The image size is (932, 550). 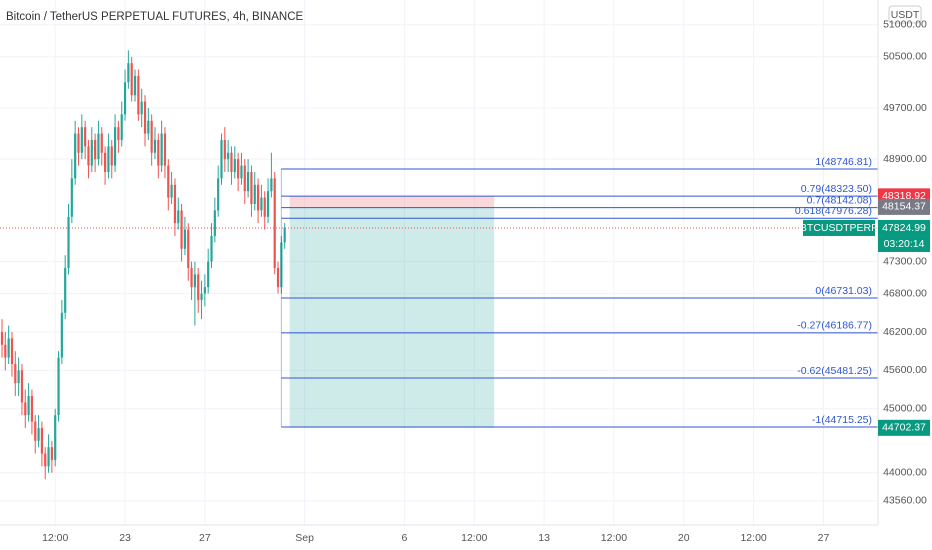 I want to click on y-tick-label: 45000.00, so click(x=905, y=409).